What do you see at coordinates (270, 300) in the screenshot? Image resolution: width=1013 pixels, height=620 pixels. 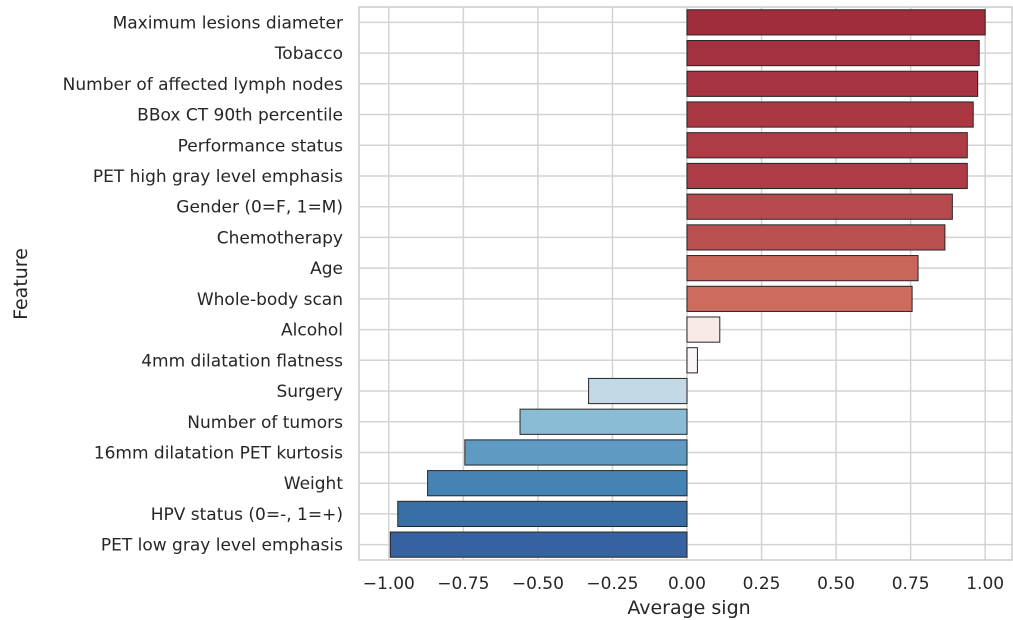 I see `y-tick-label: Whole-body scan` at bounding box center [270, 300].